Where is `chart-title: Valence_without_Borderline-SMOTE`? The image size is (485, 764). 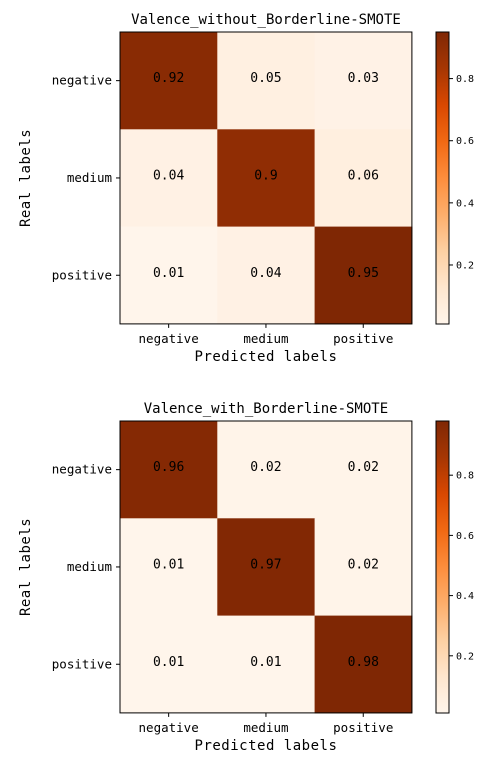 chart-title: Valence_without_Borderline-SMOTE is located at coordinates (266, 20).